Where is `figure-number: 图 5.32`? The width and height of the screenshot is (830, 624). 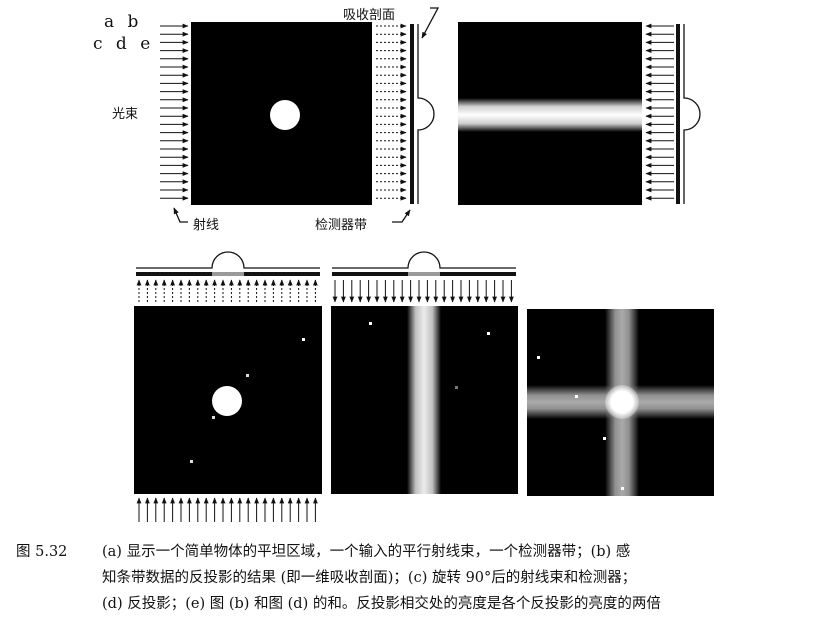 figure-number: 图 5.32 is located at coordinates (42, 552).